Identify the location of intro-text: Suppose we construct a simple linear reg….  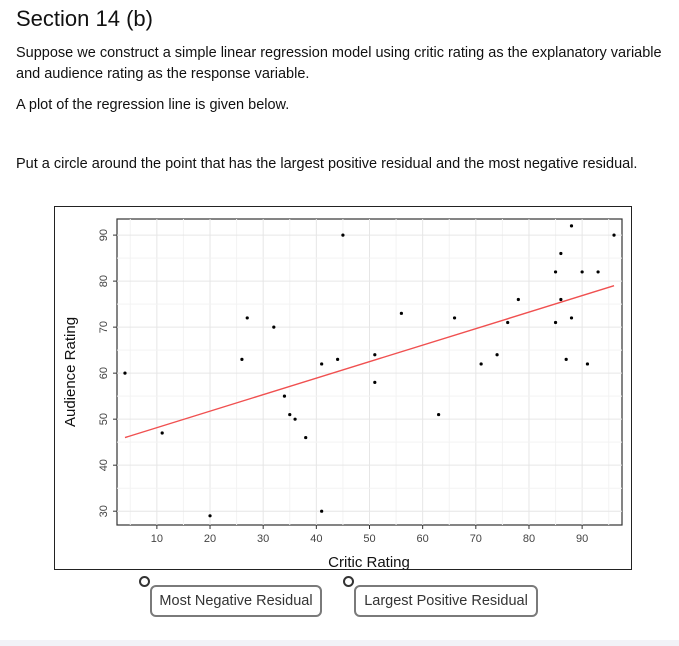
(339, 63).